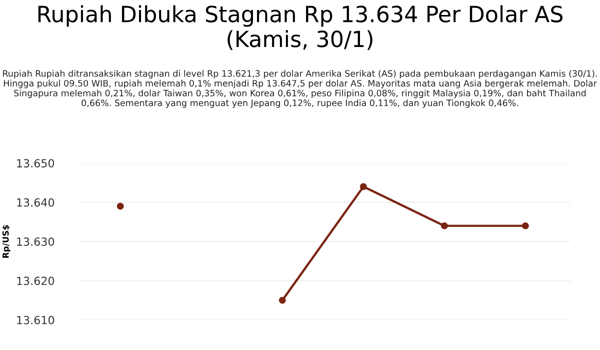 Image resolution: width=600 pixels, height=350 pixels. Describe the element at coordinates (300, 27) in the screenshot. I see `chart-title: Rupiah Dibuka Stagnan Rp 13.634 Per Dolar AS (Kamis, 30/1)` at that location.